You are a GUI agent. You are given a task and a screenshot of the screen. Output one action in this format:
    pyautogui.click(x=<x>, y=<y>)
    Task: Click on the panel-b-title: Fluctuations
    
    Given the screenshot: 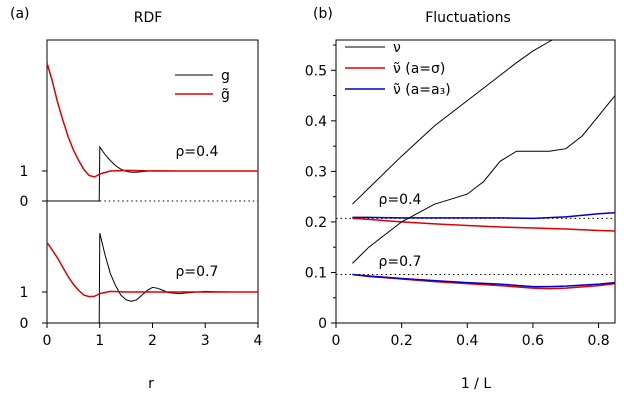 What is the action you would take?
    pyautogui.click(x=468, y=18)
    